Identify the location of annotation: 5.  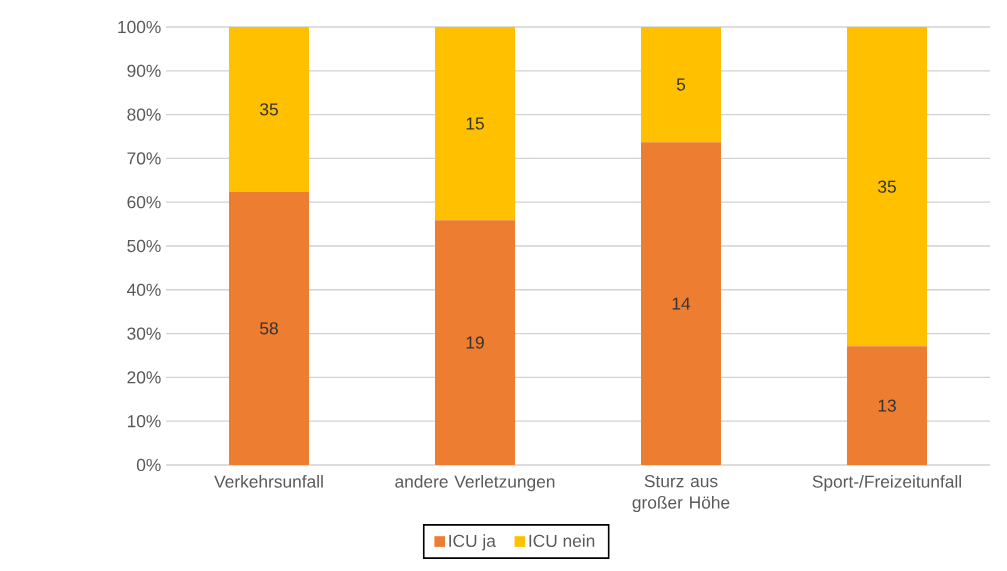
(681, 84).